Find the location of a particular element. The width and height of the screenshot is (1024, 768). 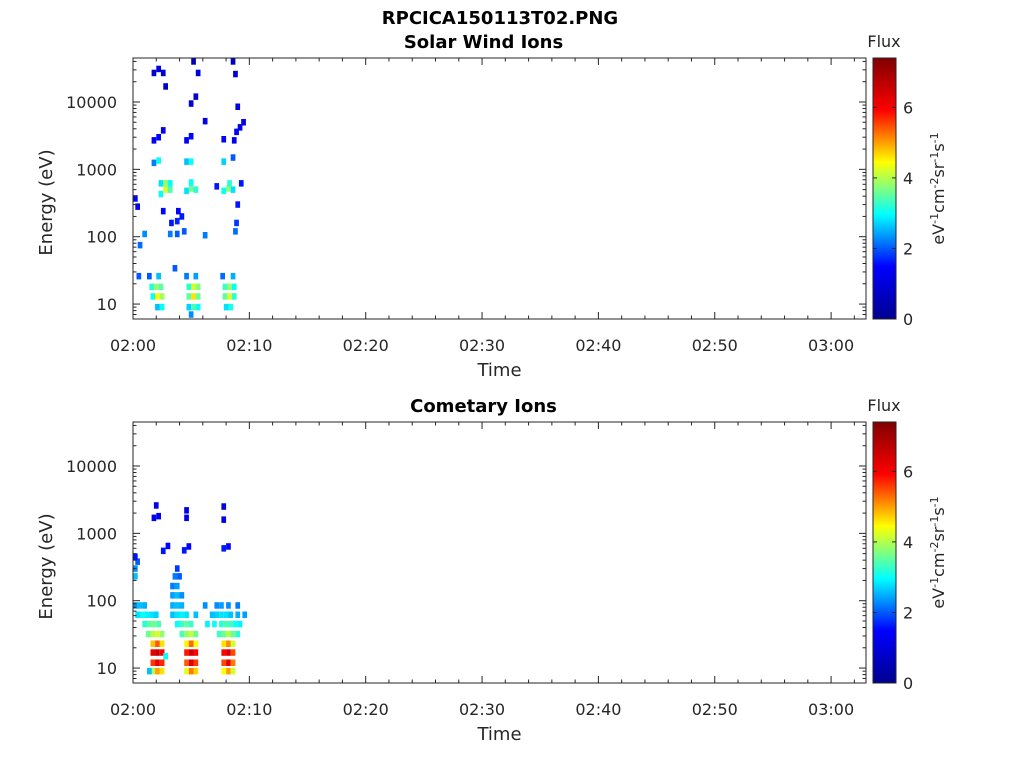

colorbar-units-part: -2 is located at coordinates (934, 183).